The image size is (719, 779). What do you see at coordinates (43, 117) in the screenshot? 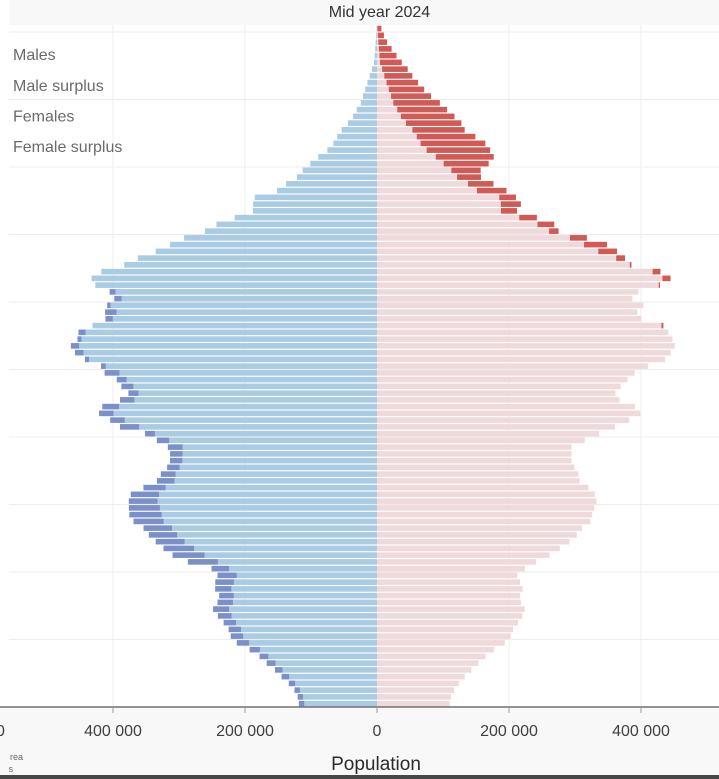
I see `svg-text: Females` at bounding box center [43, 117].